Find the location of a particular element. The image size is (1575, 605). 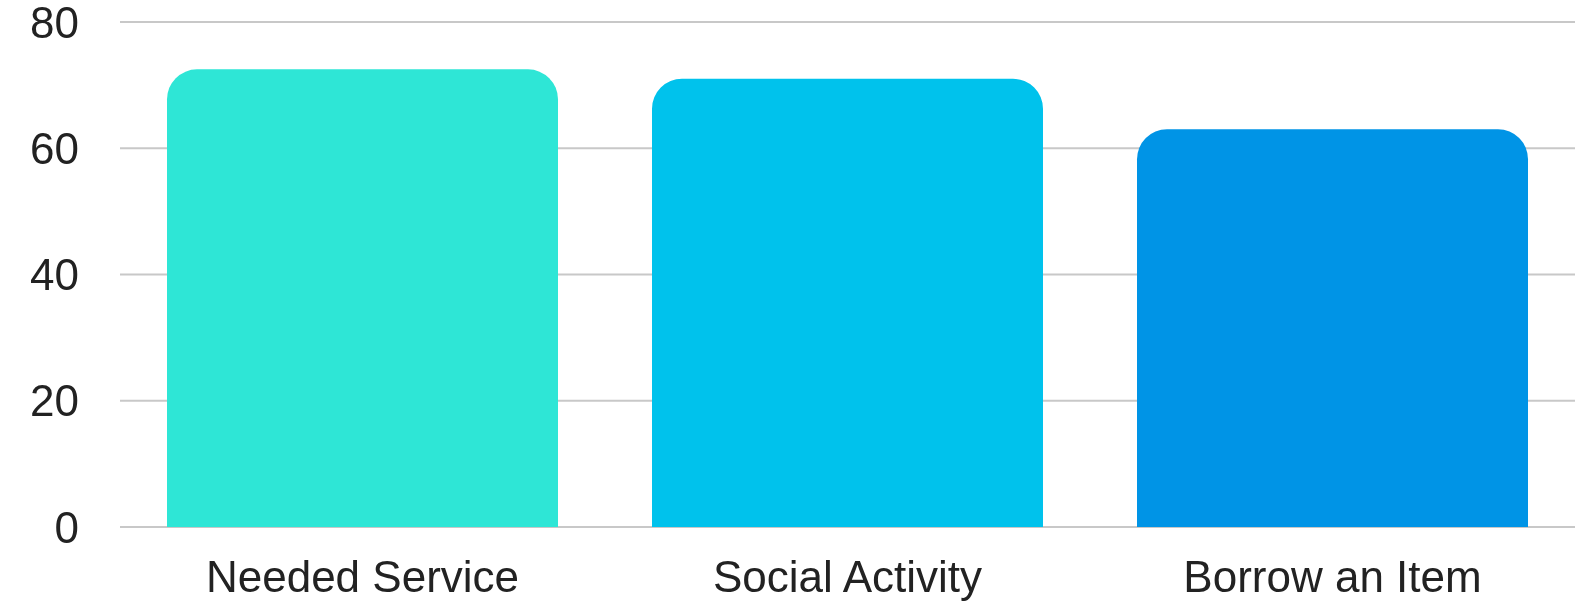

y-tick-label: 20 is located at coordinates (54, 401).